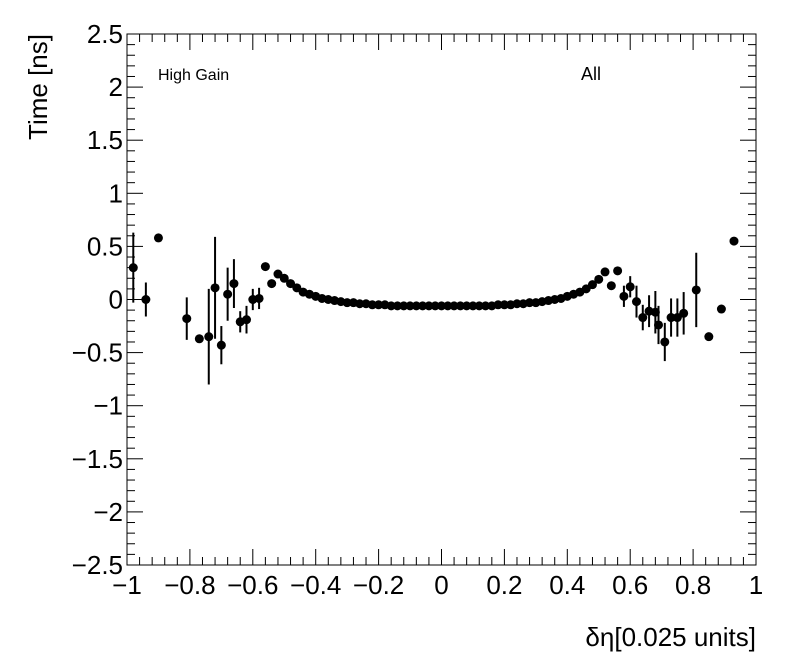 This screenshot has width=796, height=672. Describe the element at coordinates (116, 87) in the screenshot. I see `y-tick-label: 2` at that location.